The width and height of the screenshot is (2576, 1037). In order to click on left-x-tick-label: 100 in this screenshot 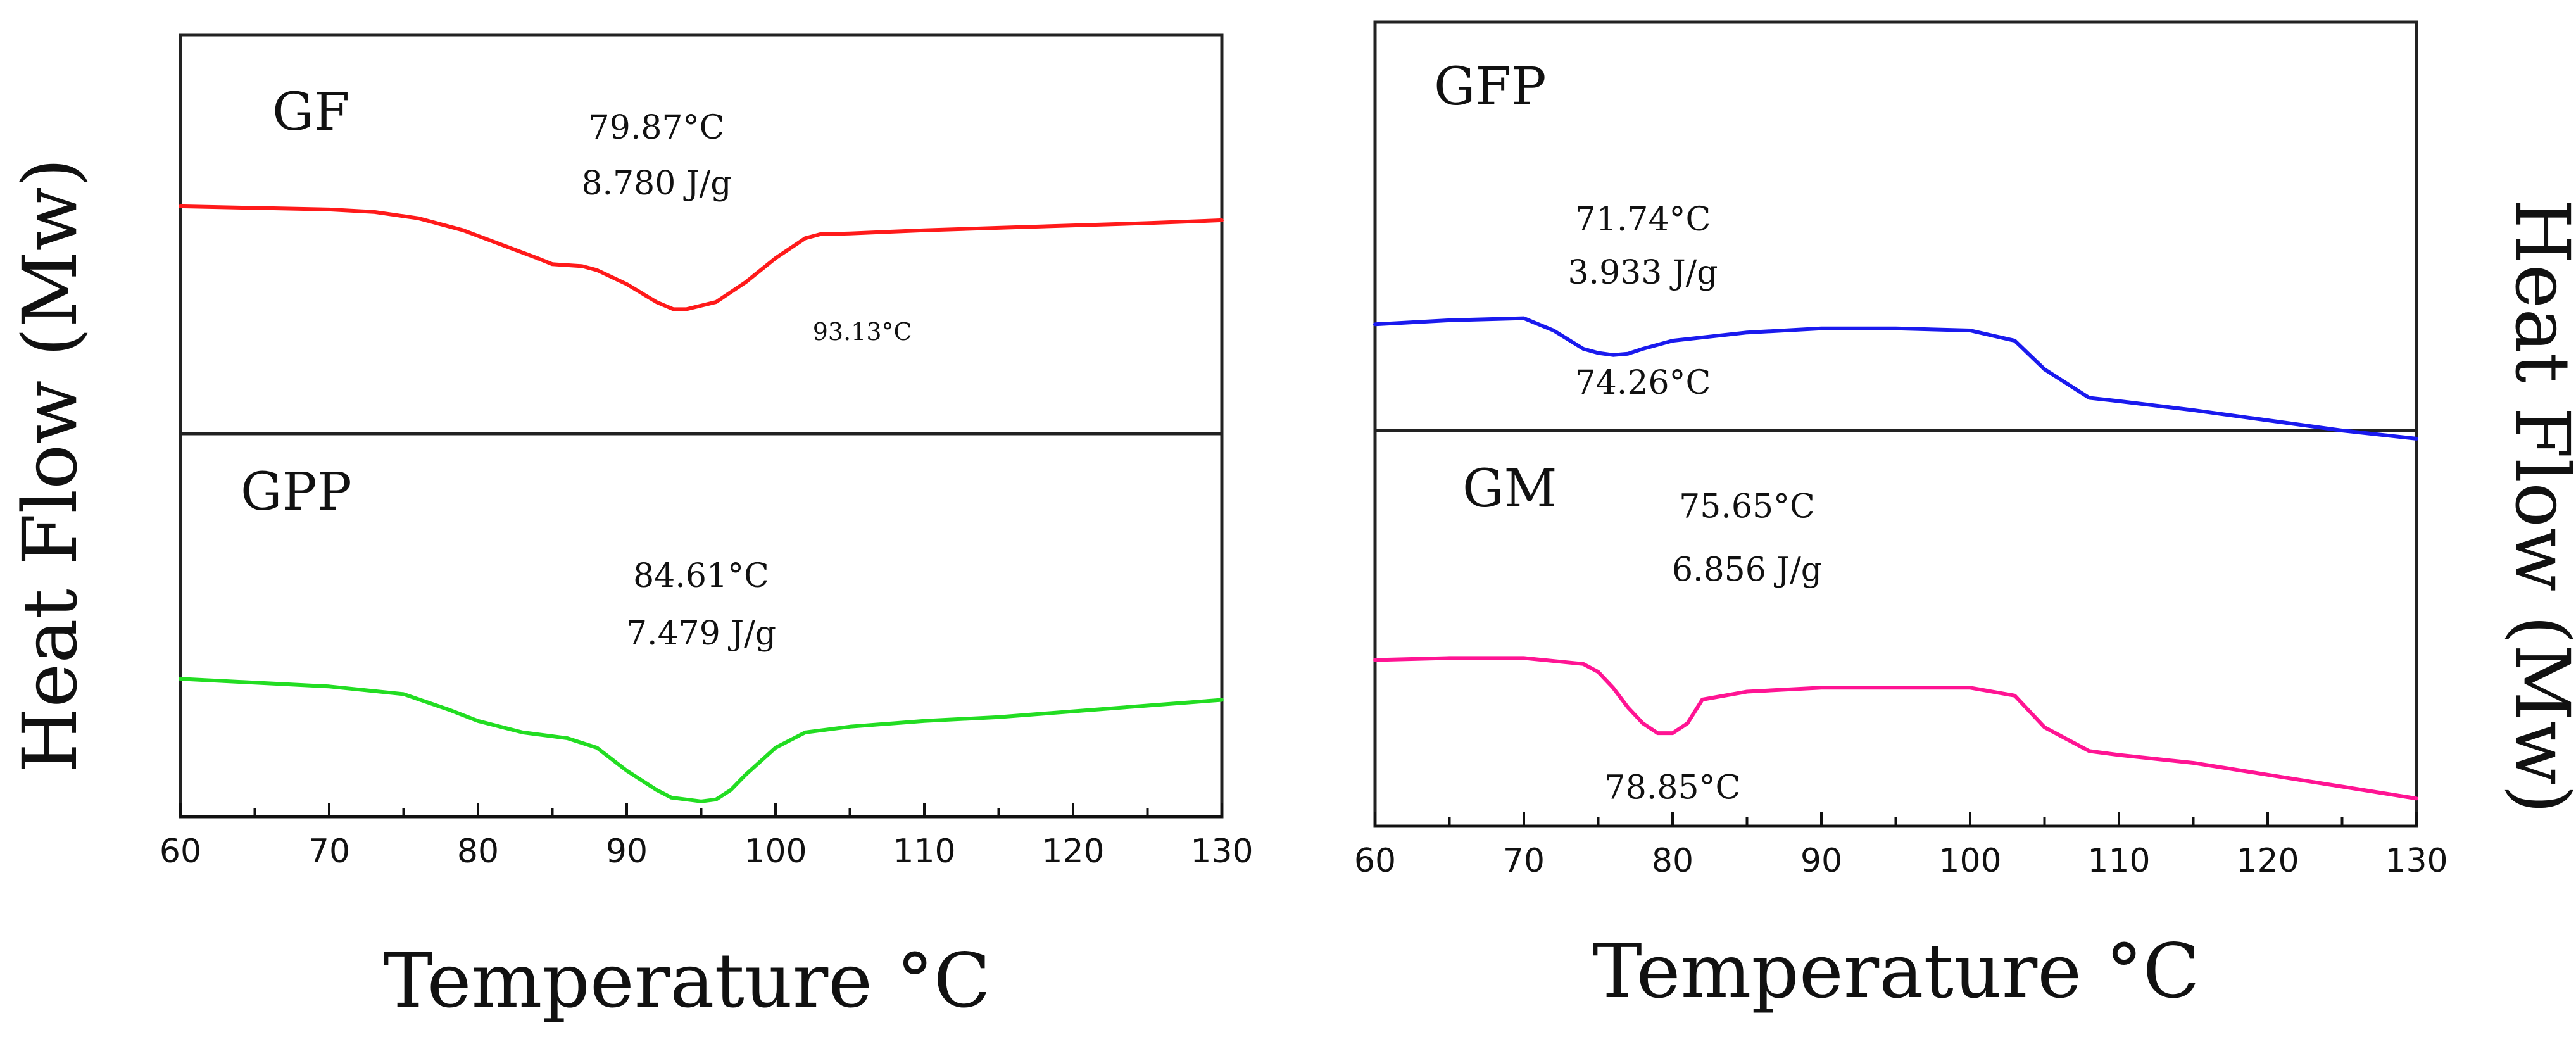, I will do `click(775, 851)`.